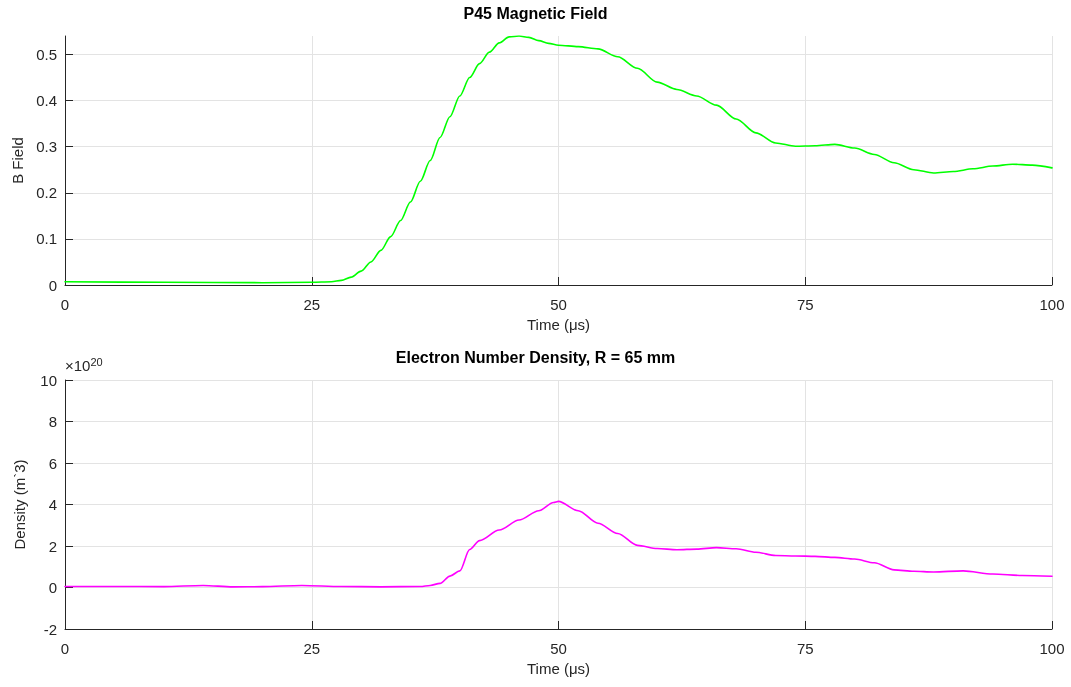 The image size is (1071, 687). Describe the element at coordinates (46, 54) in the screenshot. I see `y-tick-label: 0.5` at that location.